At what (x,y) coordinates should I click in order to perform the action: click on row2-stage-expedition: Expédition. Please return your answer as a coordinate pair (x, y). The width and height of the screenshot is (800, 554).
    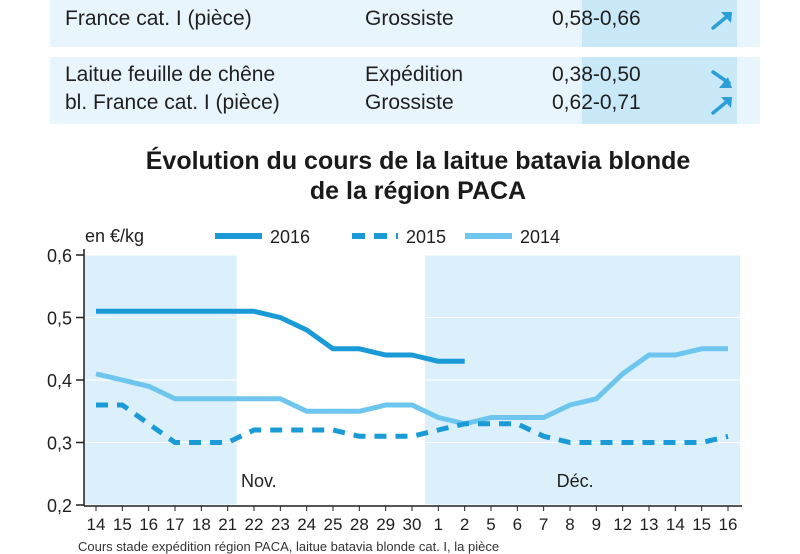
    Looking at the image, I should click on (414, 74).